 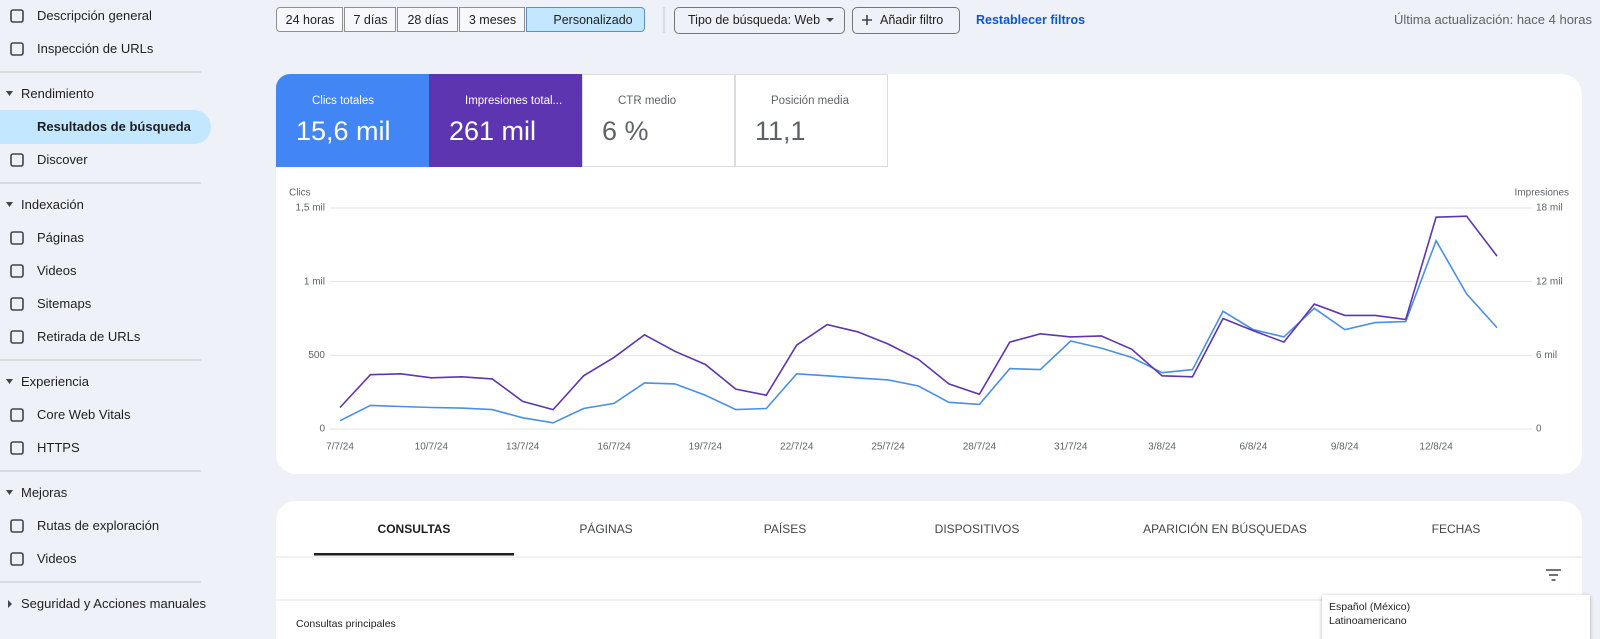 I want to click on metric-value: 11,1, so click(x=780, y=131).